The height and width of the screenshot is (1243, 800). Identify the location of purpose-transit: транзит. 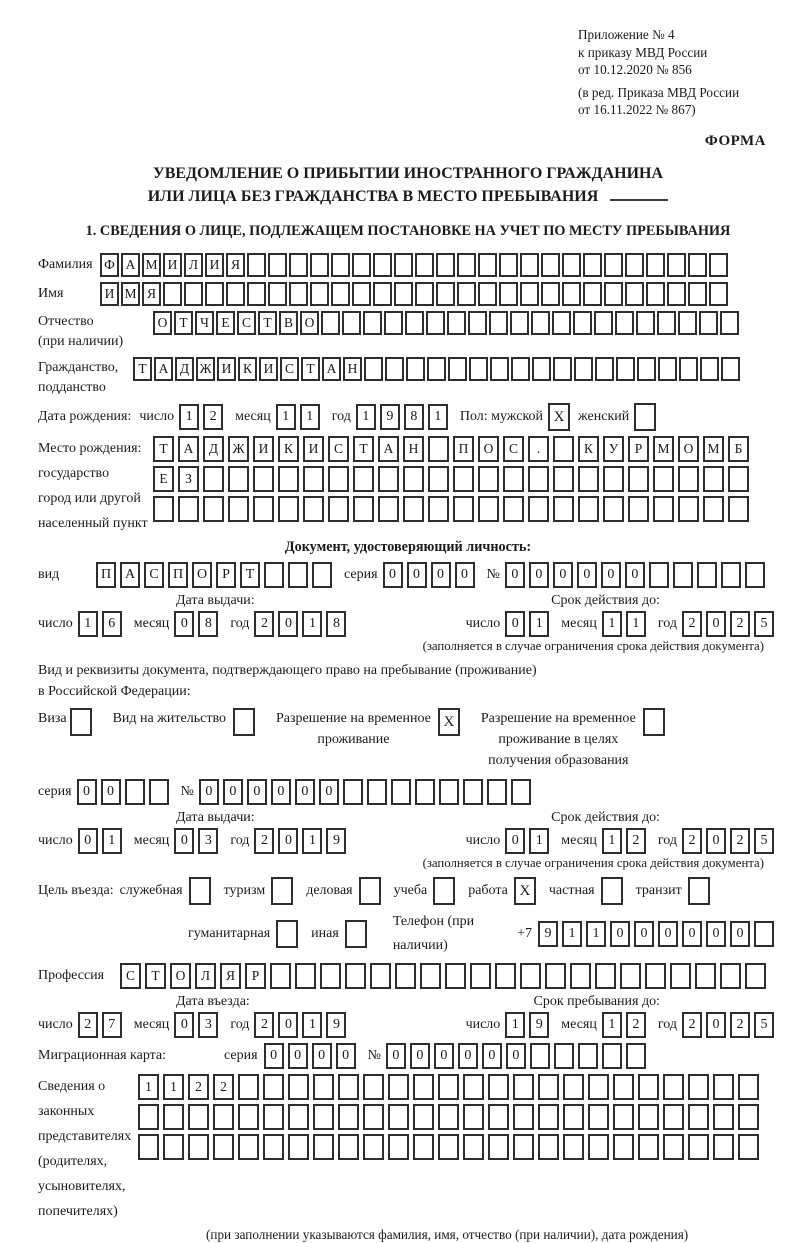
(673, 891).